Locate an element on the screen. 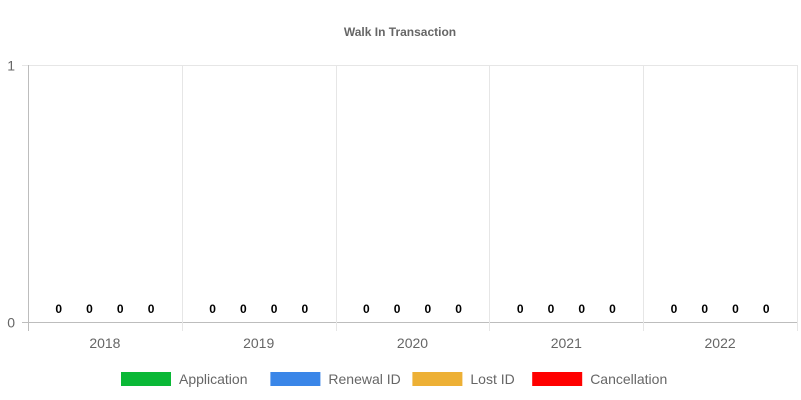 The image size is (801, 400). x-tick-label: 2019 is located at coordinates (258, 343).